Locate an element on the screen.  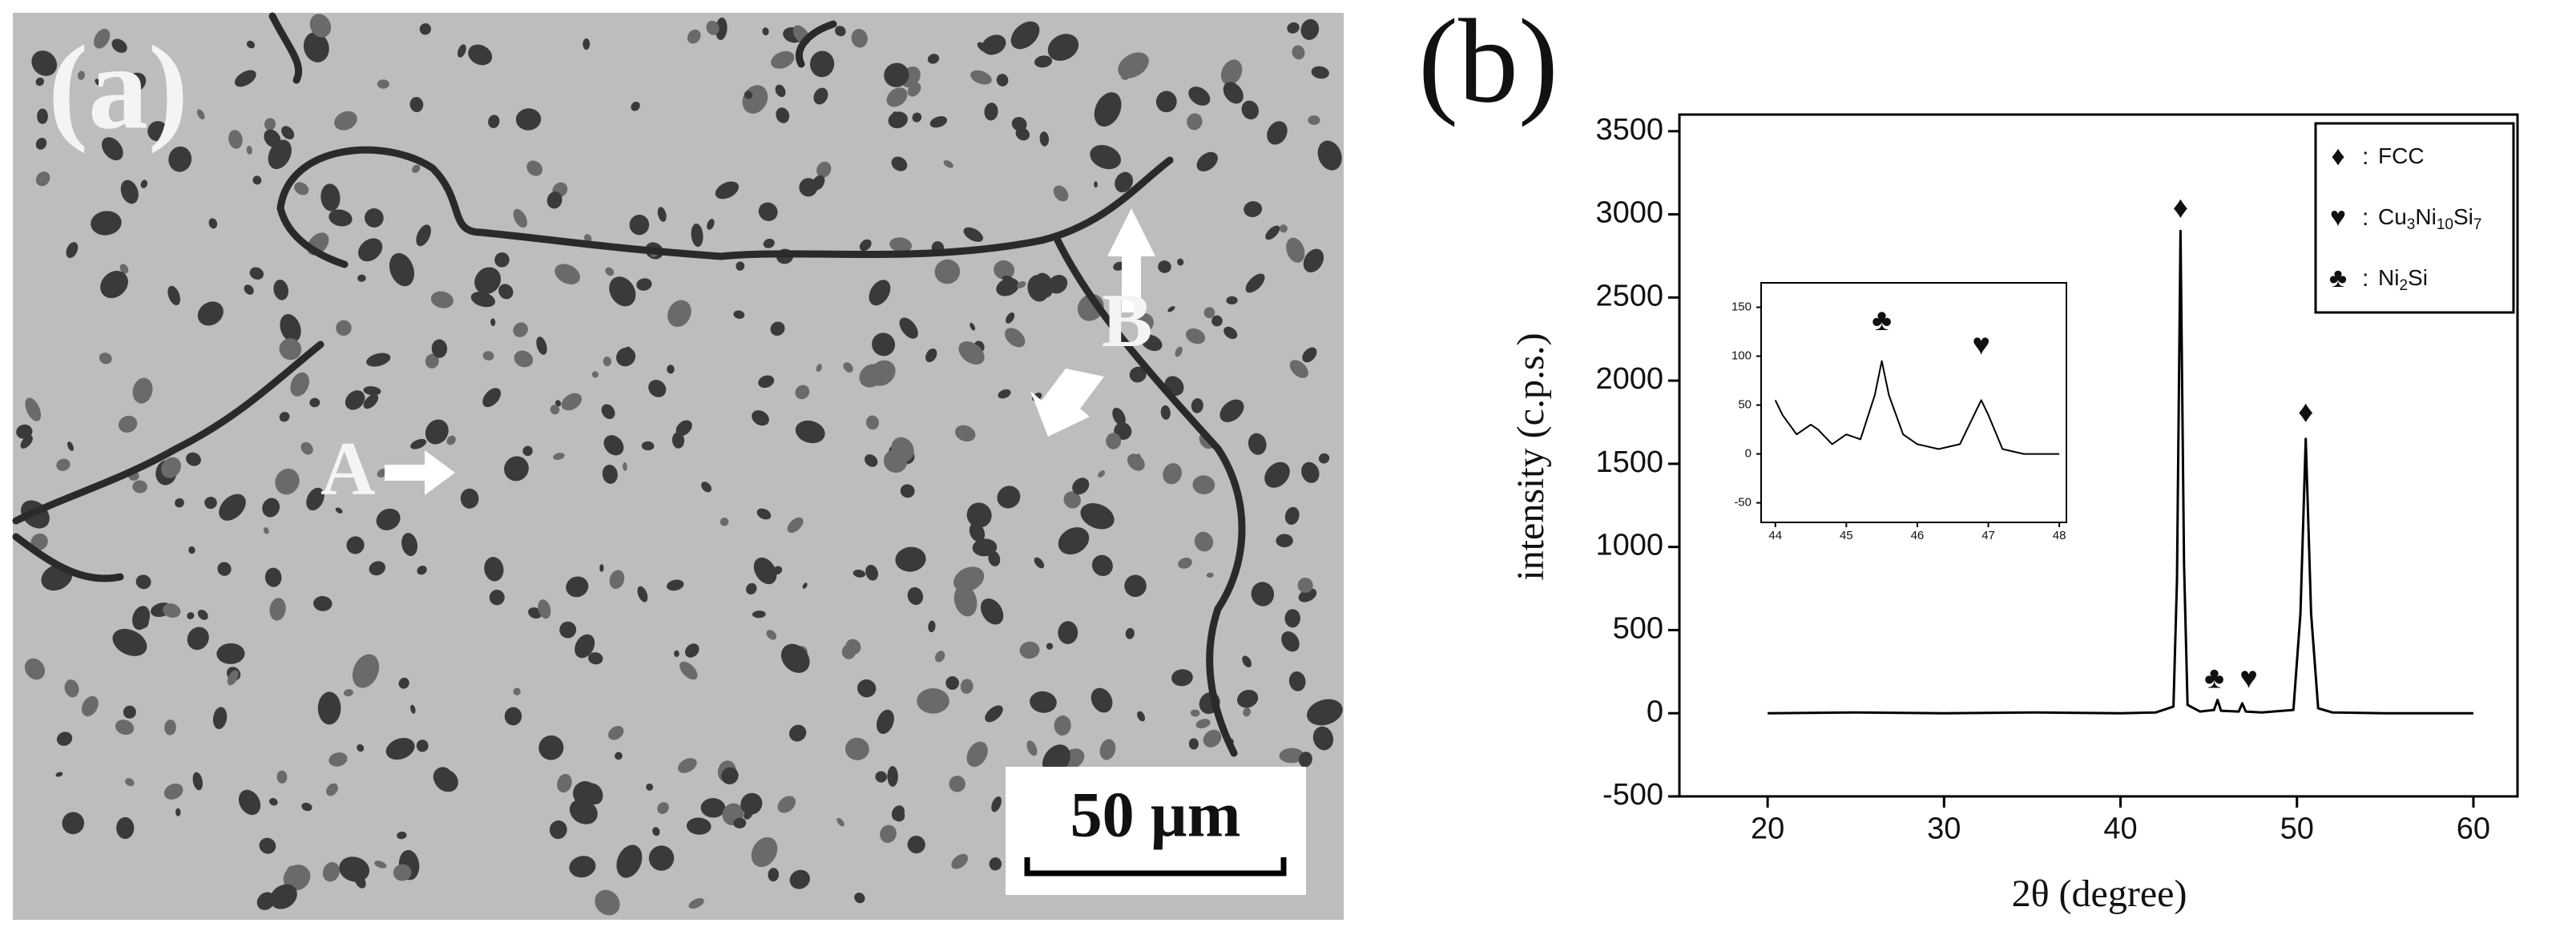
y-tick-label: 3500 is located at coordinates (1629, 130).